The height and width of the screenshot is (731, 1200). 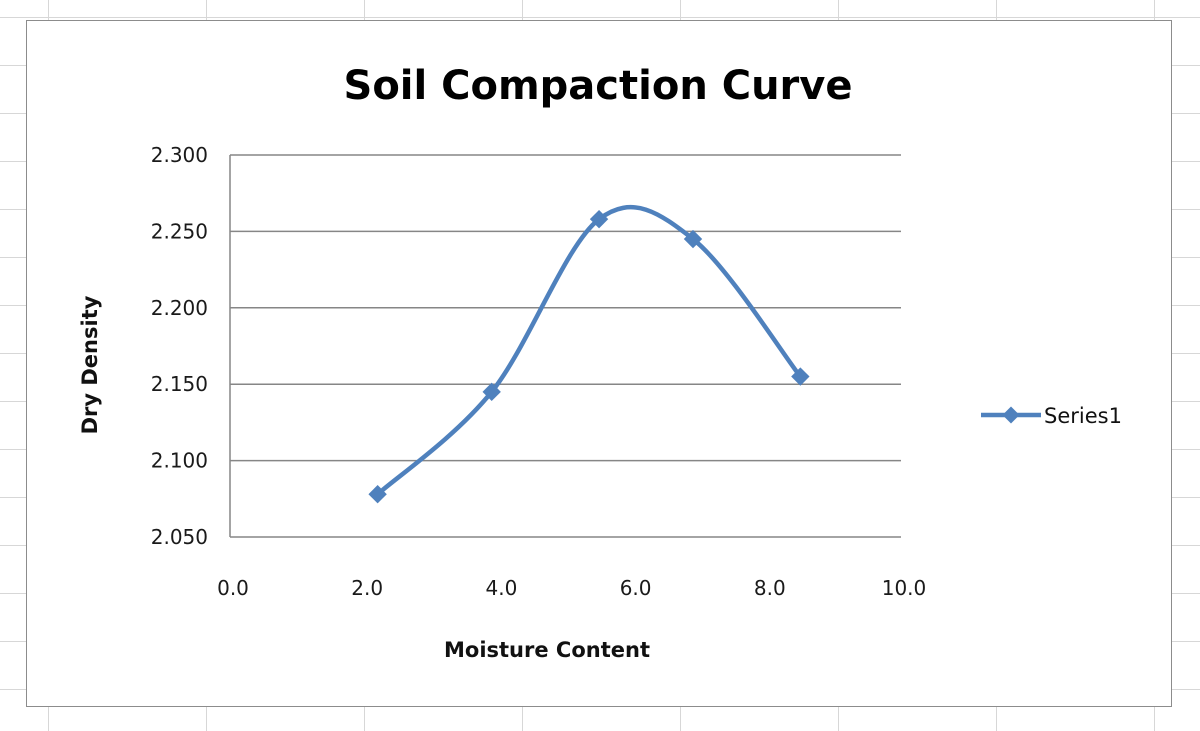 What do you see at coordinates (233, 588) in the screenshot?
I see `x-tick-label: 0.0` at bounding box center [233, 588].